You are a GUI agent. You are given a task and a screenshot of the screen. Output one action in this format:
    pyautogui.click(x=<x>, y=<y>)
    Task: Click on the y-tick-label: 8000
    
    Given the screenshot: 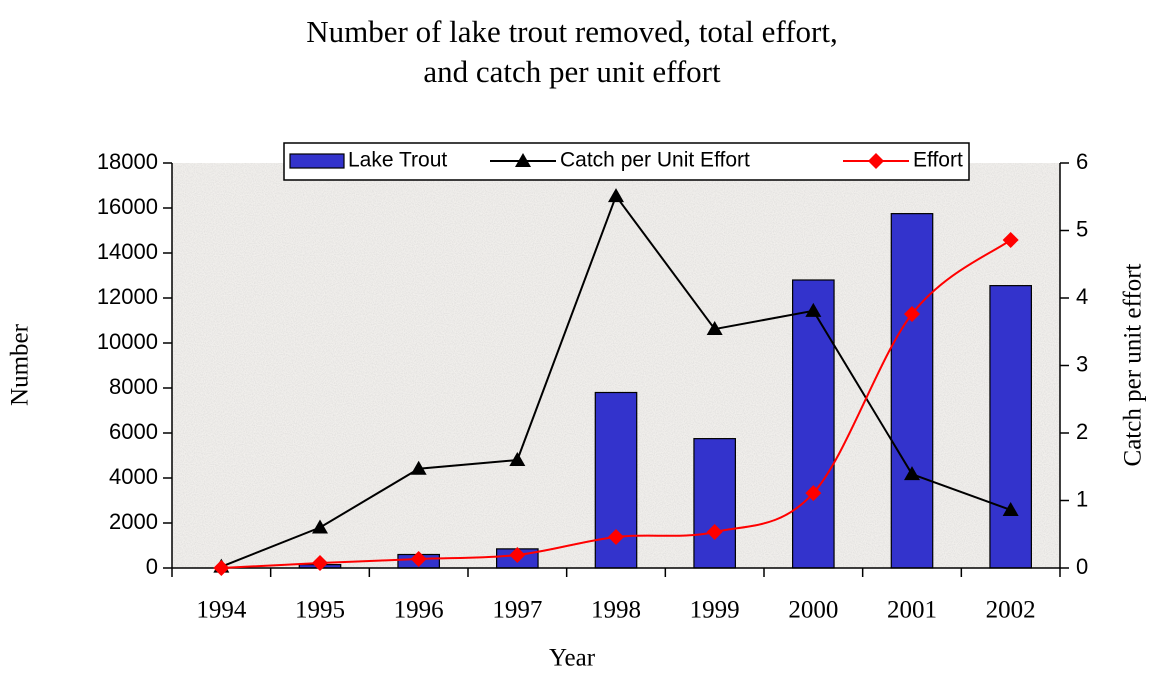 What is the action you would take?
    pyautogui.click(x=133, y=386)
    